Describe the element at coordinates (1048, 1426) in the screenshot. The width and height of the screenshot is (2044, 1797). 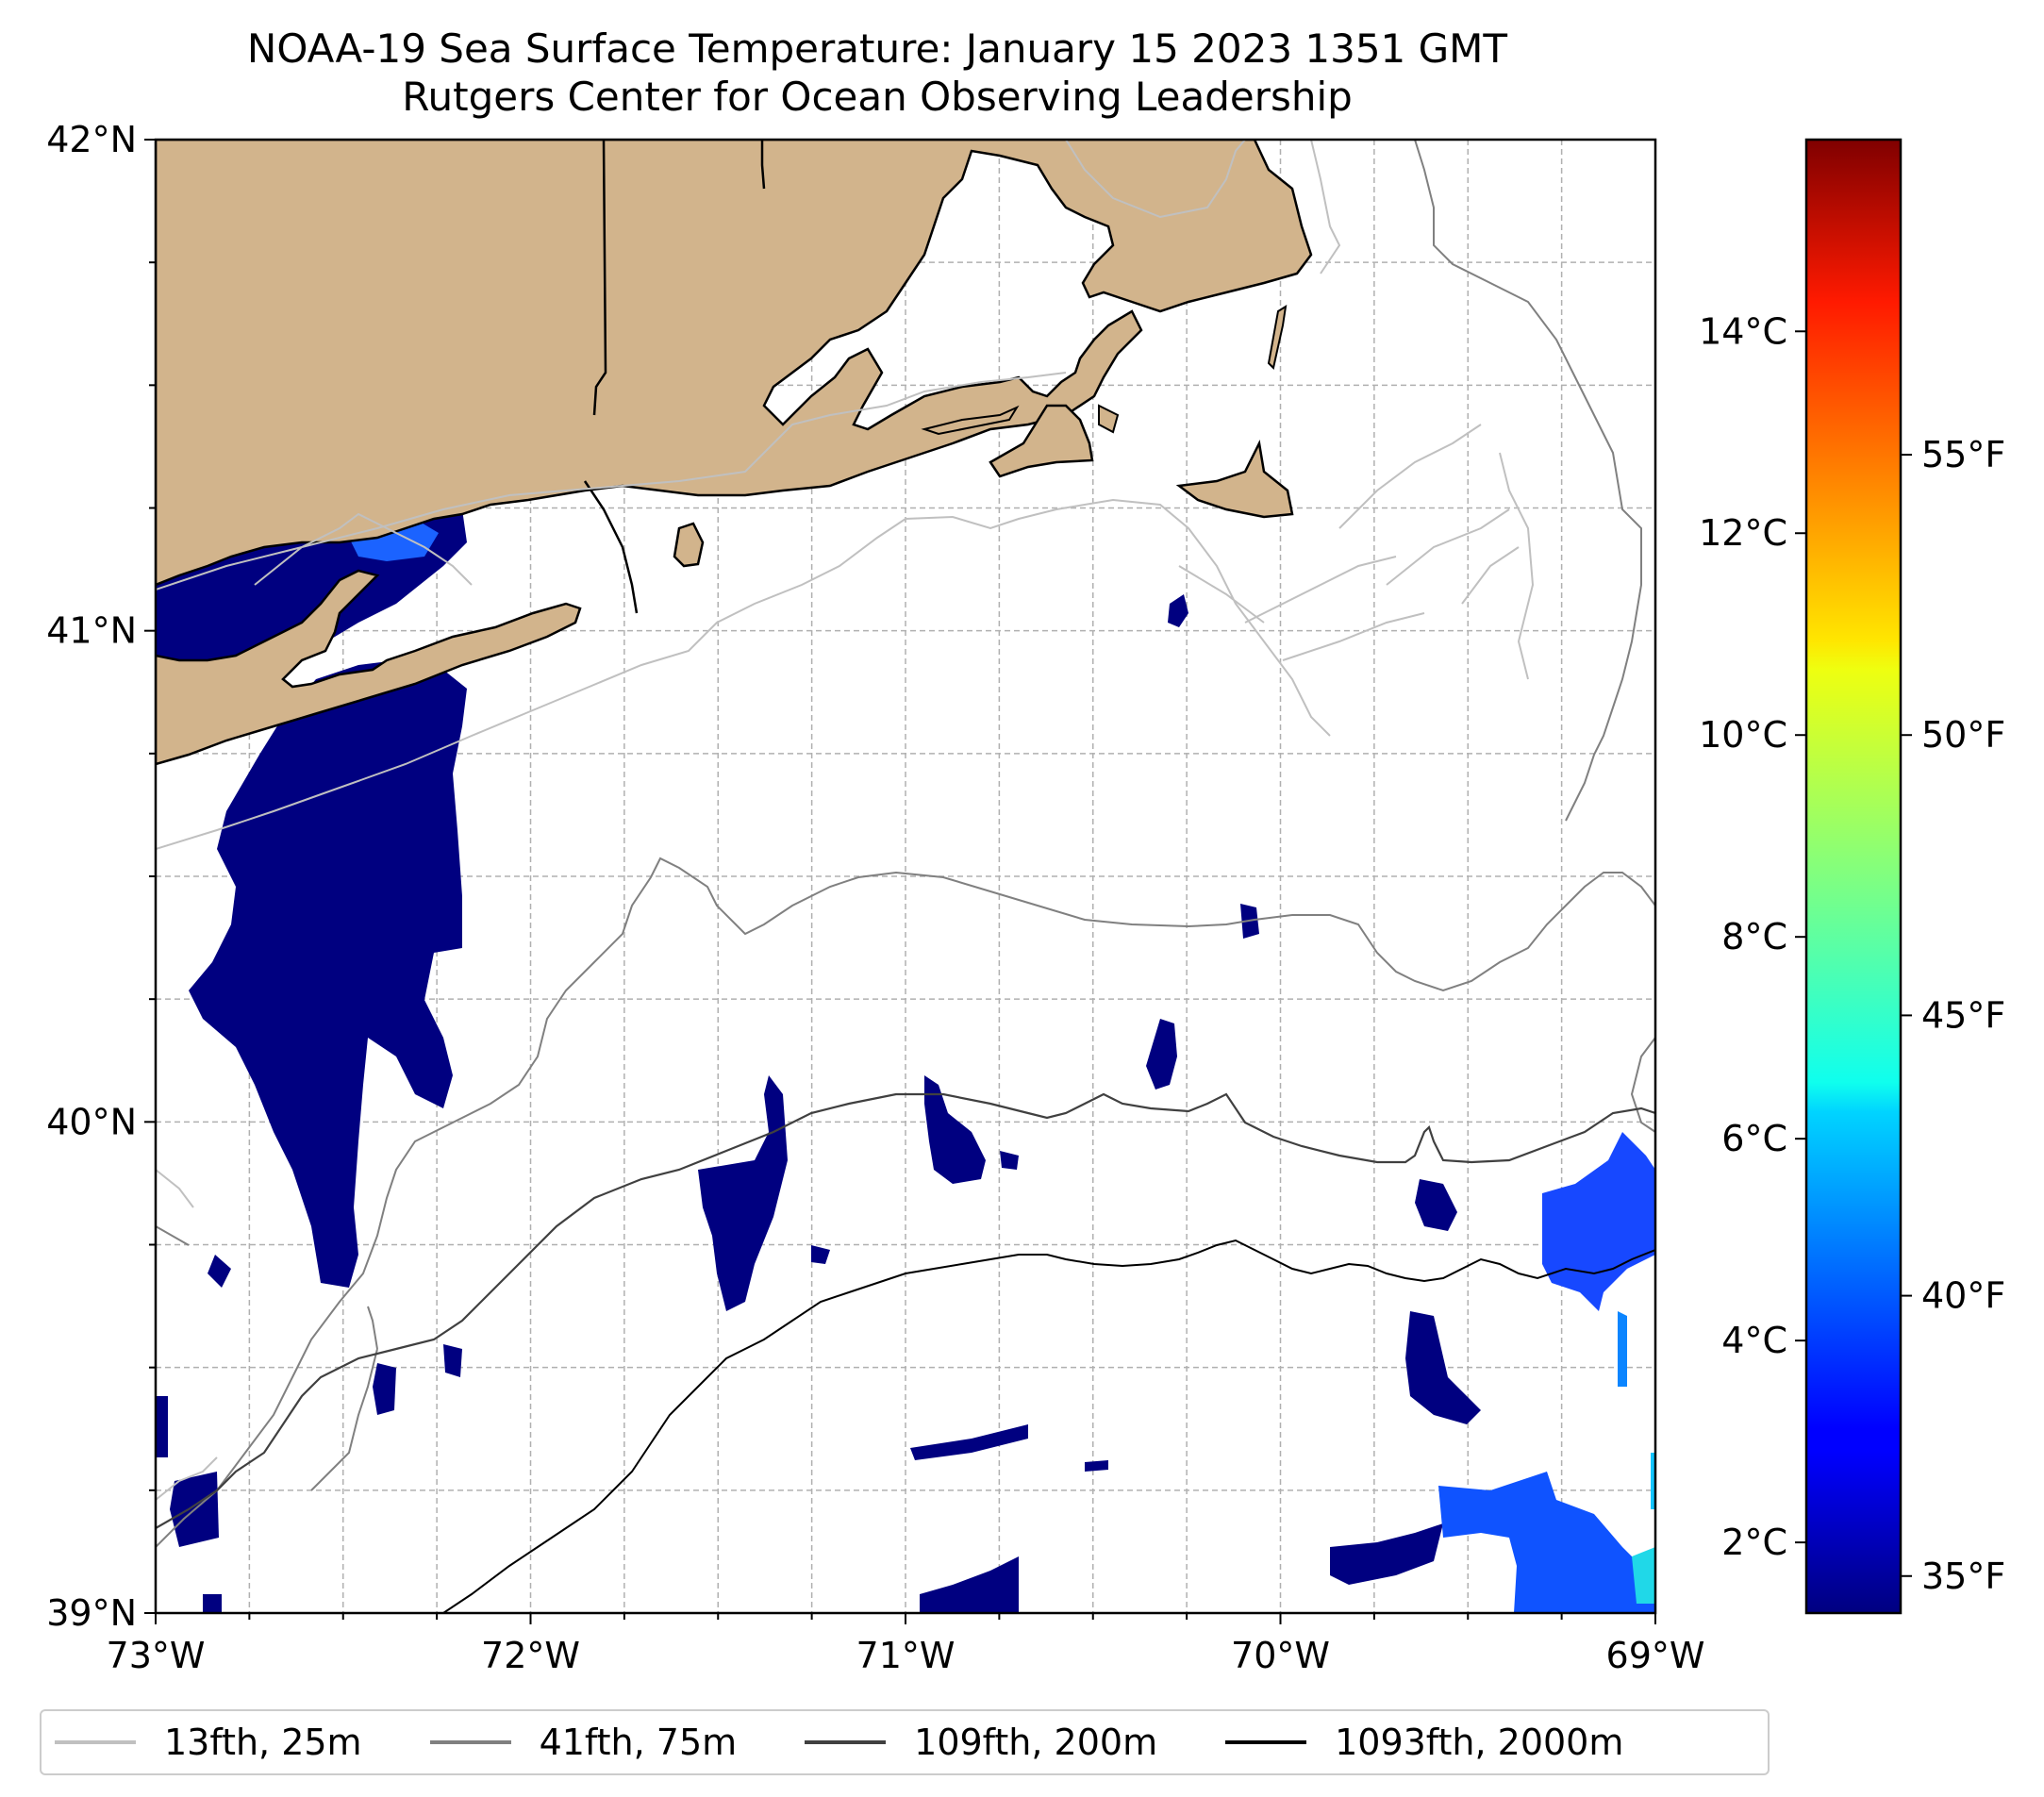
I see `contour-2000m` at that location.